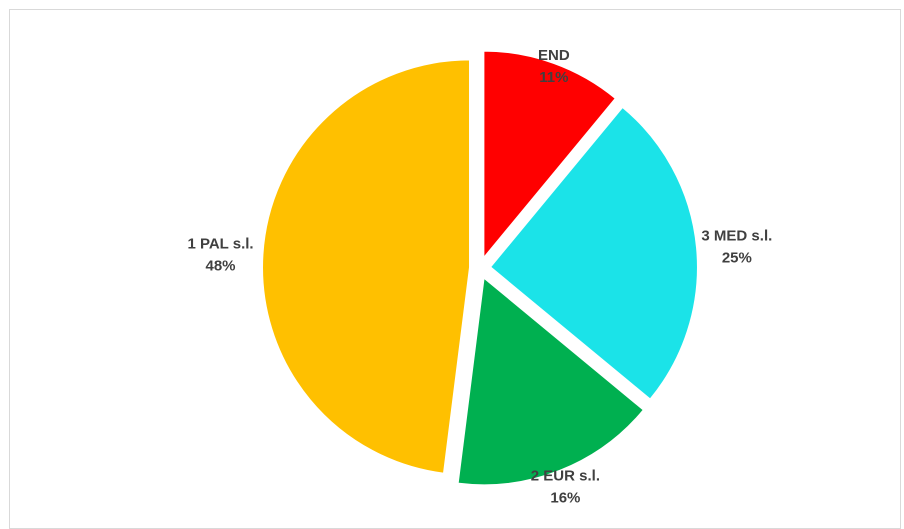  What do you see at coordinates (220, 244) in the screenshot?
I see `slice-label-1-pal-s-l: 1 PAL s.l.` at bounding box center [220, 244].